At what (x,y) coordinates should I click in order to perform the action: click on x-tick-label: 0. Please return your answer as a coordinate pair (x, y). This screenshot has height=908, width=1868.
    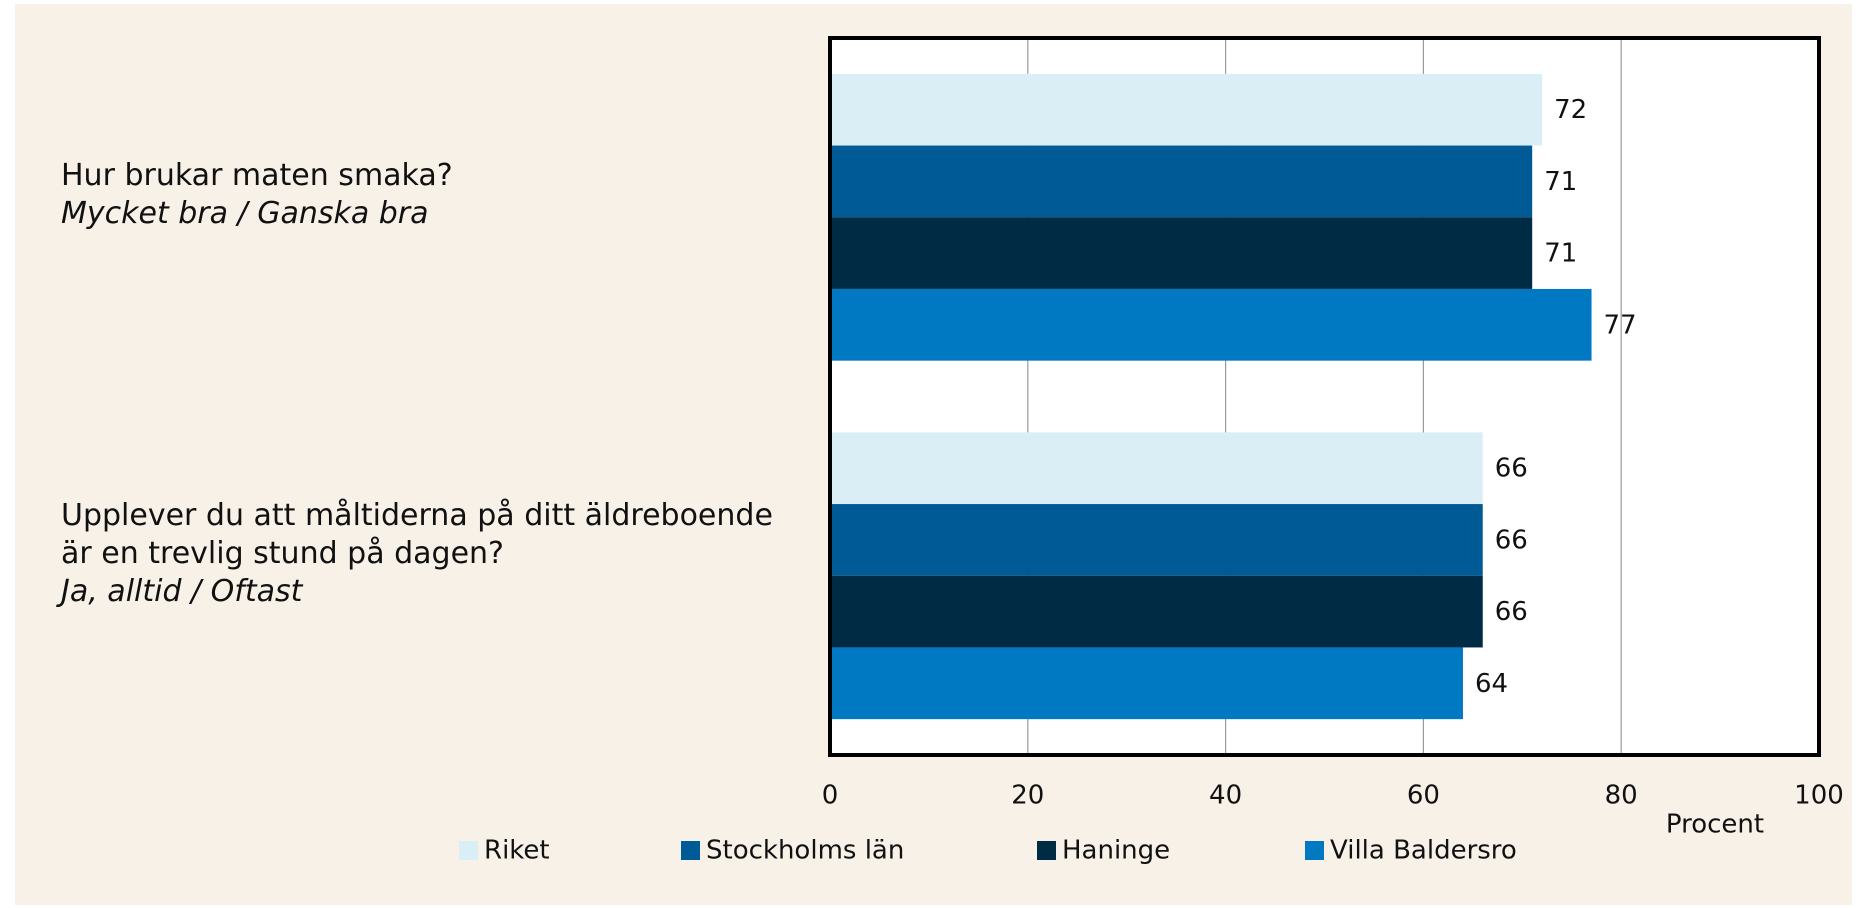
    Looking at the image, I should click on (830, 796).